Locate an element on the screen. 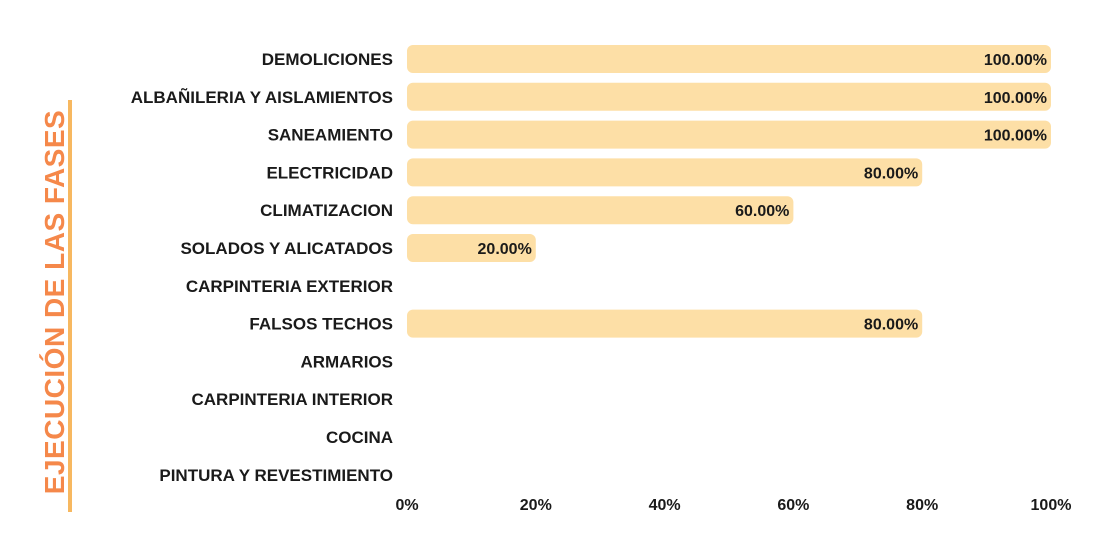 This screenshot has height=550, width=1100. chart-title-group: EJECUCIÓN DE LAS FASES is located at coordinates (55, 306).